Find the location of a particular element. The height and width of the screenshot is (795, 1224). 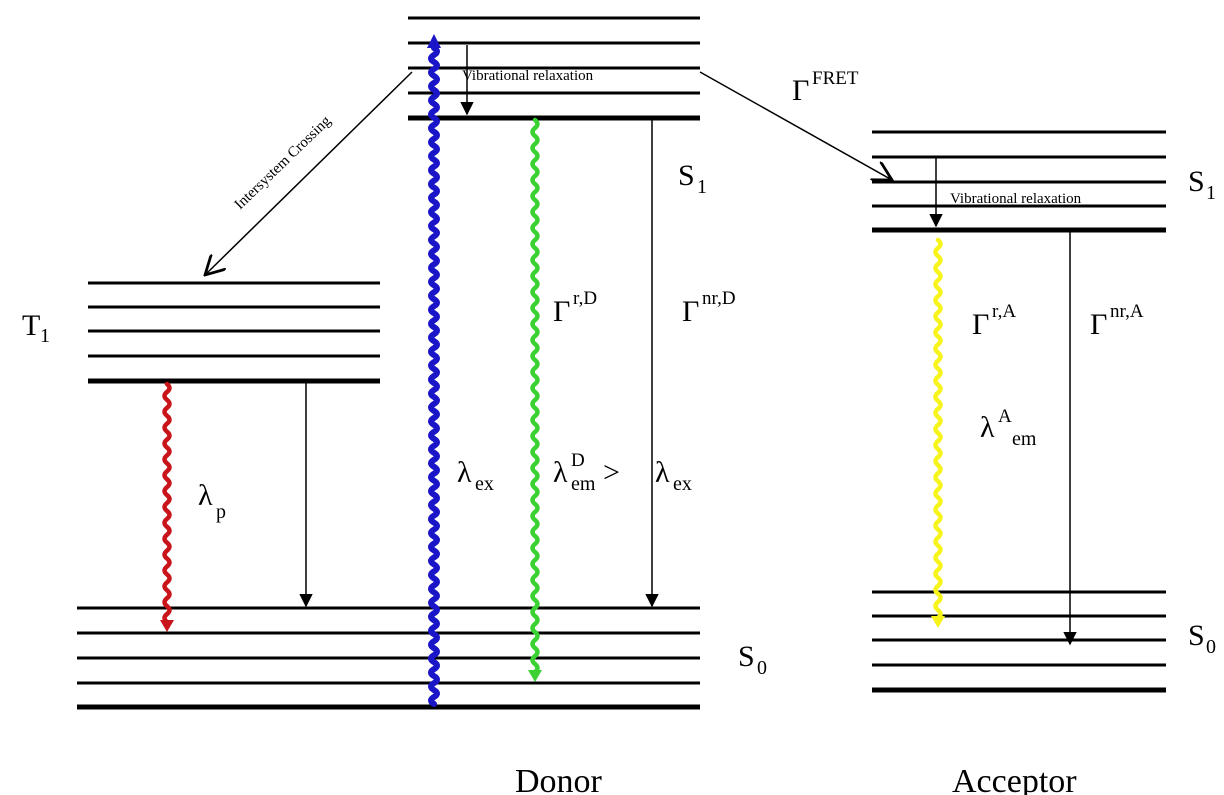

intersystem-crossing-arrow is located at coordinates (309, 173).